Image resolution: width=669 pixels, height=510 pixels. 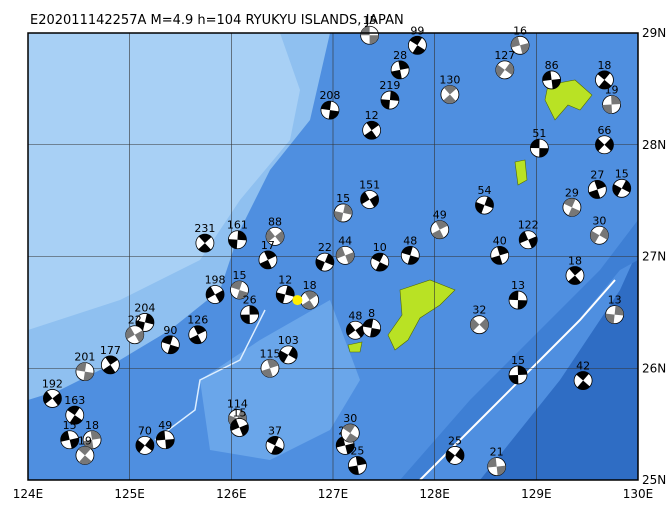 What do you see at coordinates (237, 225) in the screenshot?
I see `depth-label: 161` at bounding box center [237, 225].